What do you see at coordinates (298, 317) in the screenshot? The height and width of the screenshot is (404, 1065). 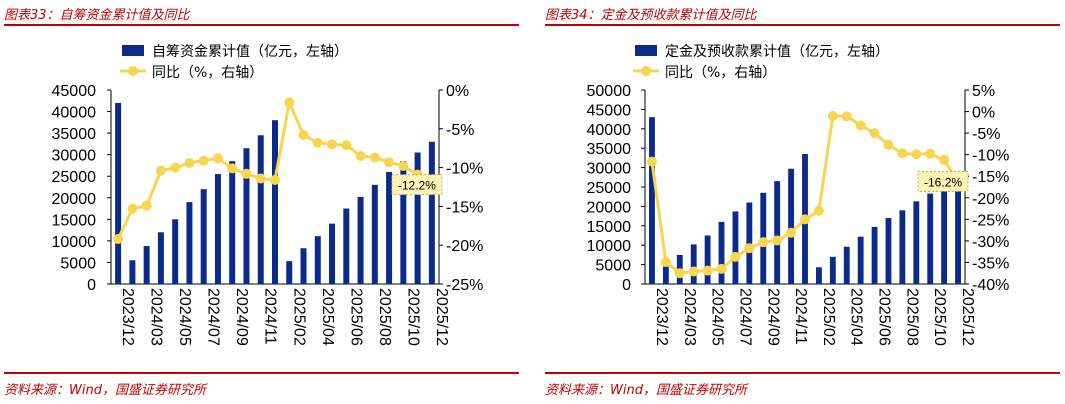 I see `x-axis-tick-label: 2025/02` at bounding box center [298, 317].